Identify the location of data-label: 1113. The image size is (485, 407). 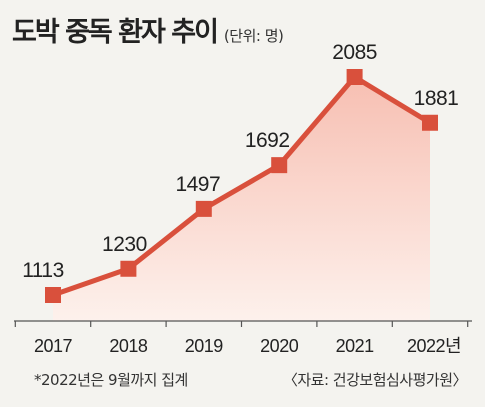
(43, 270).